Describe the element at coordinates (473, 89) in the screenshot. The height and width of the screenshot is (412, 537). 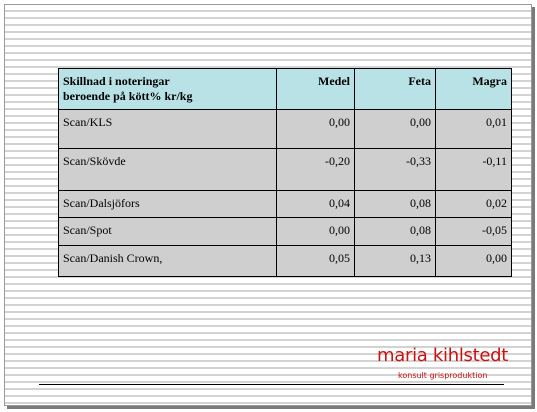
I see `header-magra: Magra` at that location.